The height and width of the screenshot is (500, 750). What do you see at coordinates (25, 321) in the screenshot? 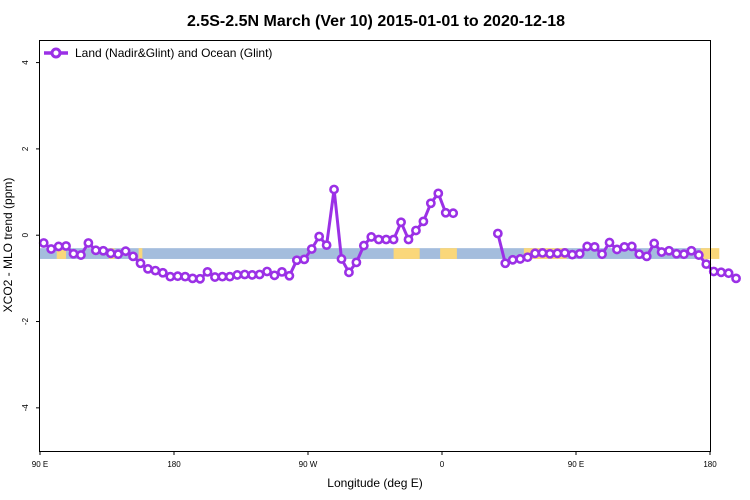
I see `y-tick-label: -2` at bounding box center [25, 321].